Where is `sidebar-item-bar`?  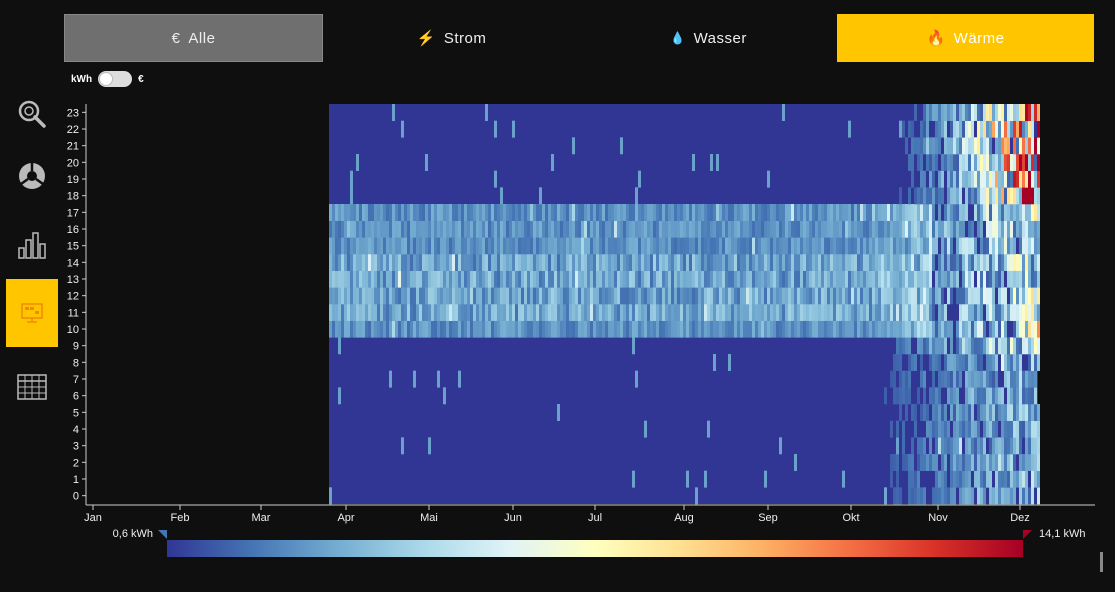 sidebar-item-bar is located at coordinates (32, 245).